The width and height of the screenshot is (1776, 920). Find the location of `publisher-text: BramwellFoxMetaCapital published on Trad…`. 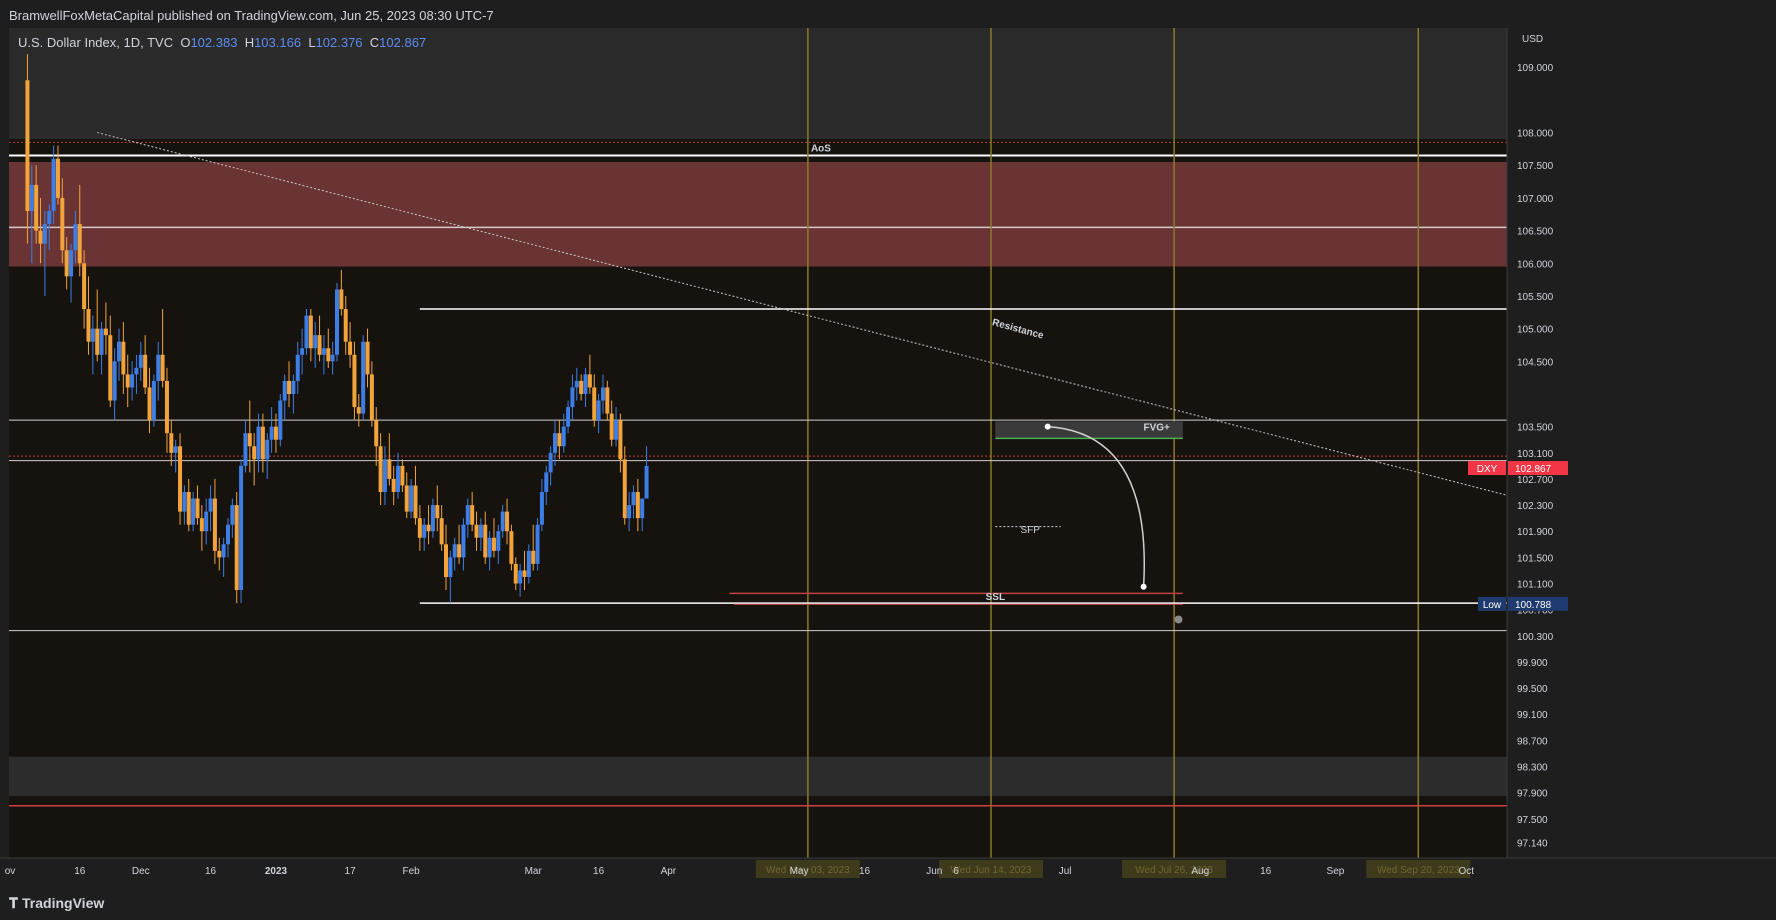

publisher-text: BramwellFoxMetaCapital published on Trad… is located at coordinates (251, 15).